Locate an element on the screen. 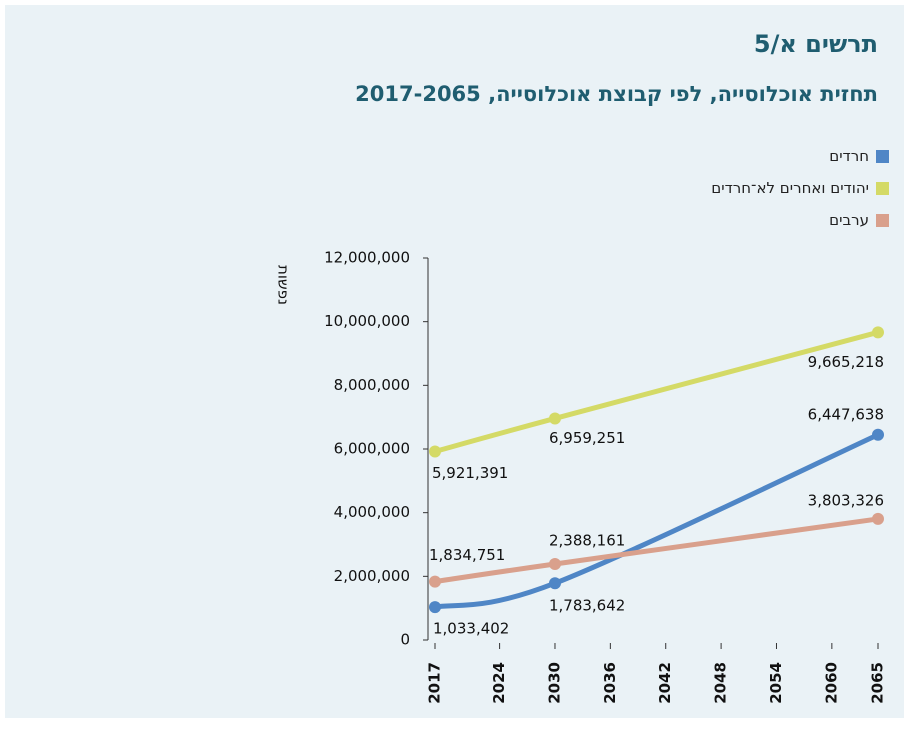  data-label: 1,834,751 is located at coordinates (467, 555).